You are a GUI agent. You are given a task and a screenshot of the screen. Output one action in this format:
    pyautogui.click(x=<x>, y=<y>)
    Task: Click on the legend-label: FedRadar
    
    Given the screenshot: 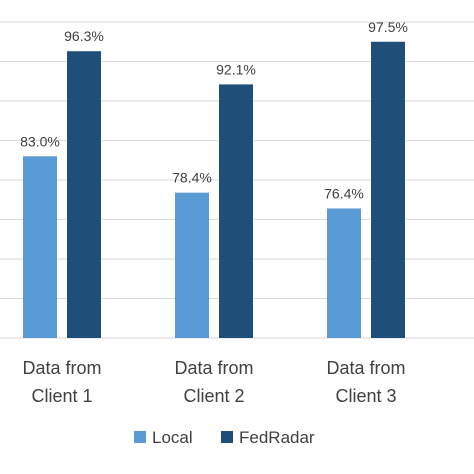 What is the action you would take?
    pyautogui.click(x=277, y=437)
    